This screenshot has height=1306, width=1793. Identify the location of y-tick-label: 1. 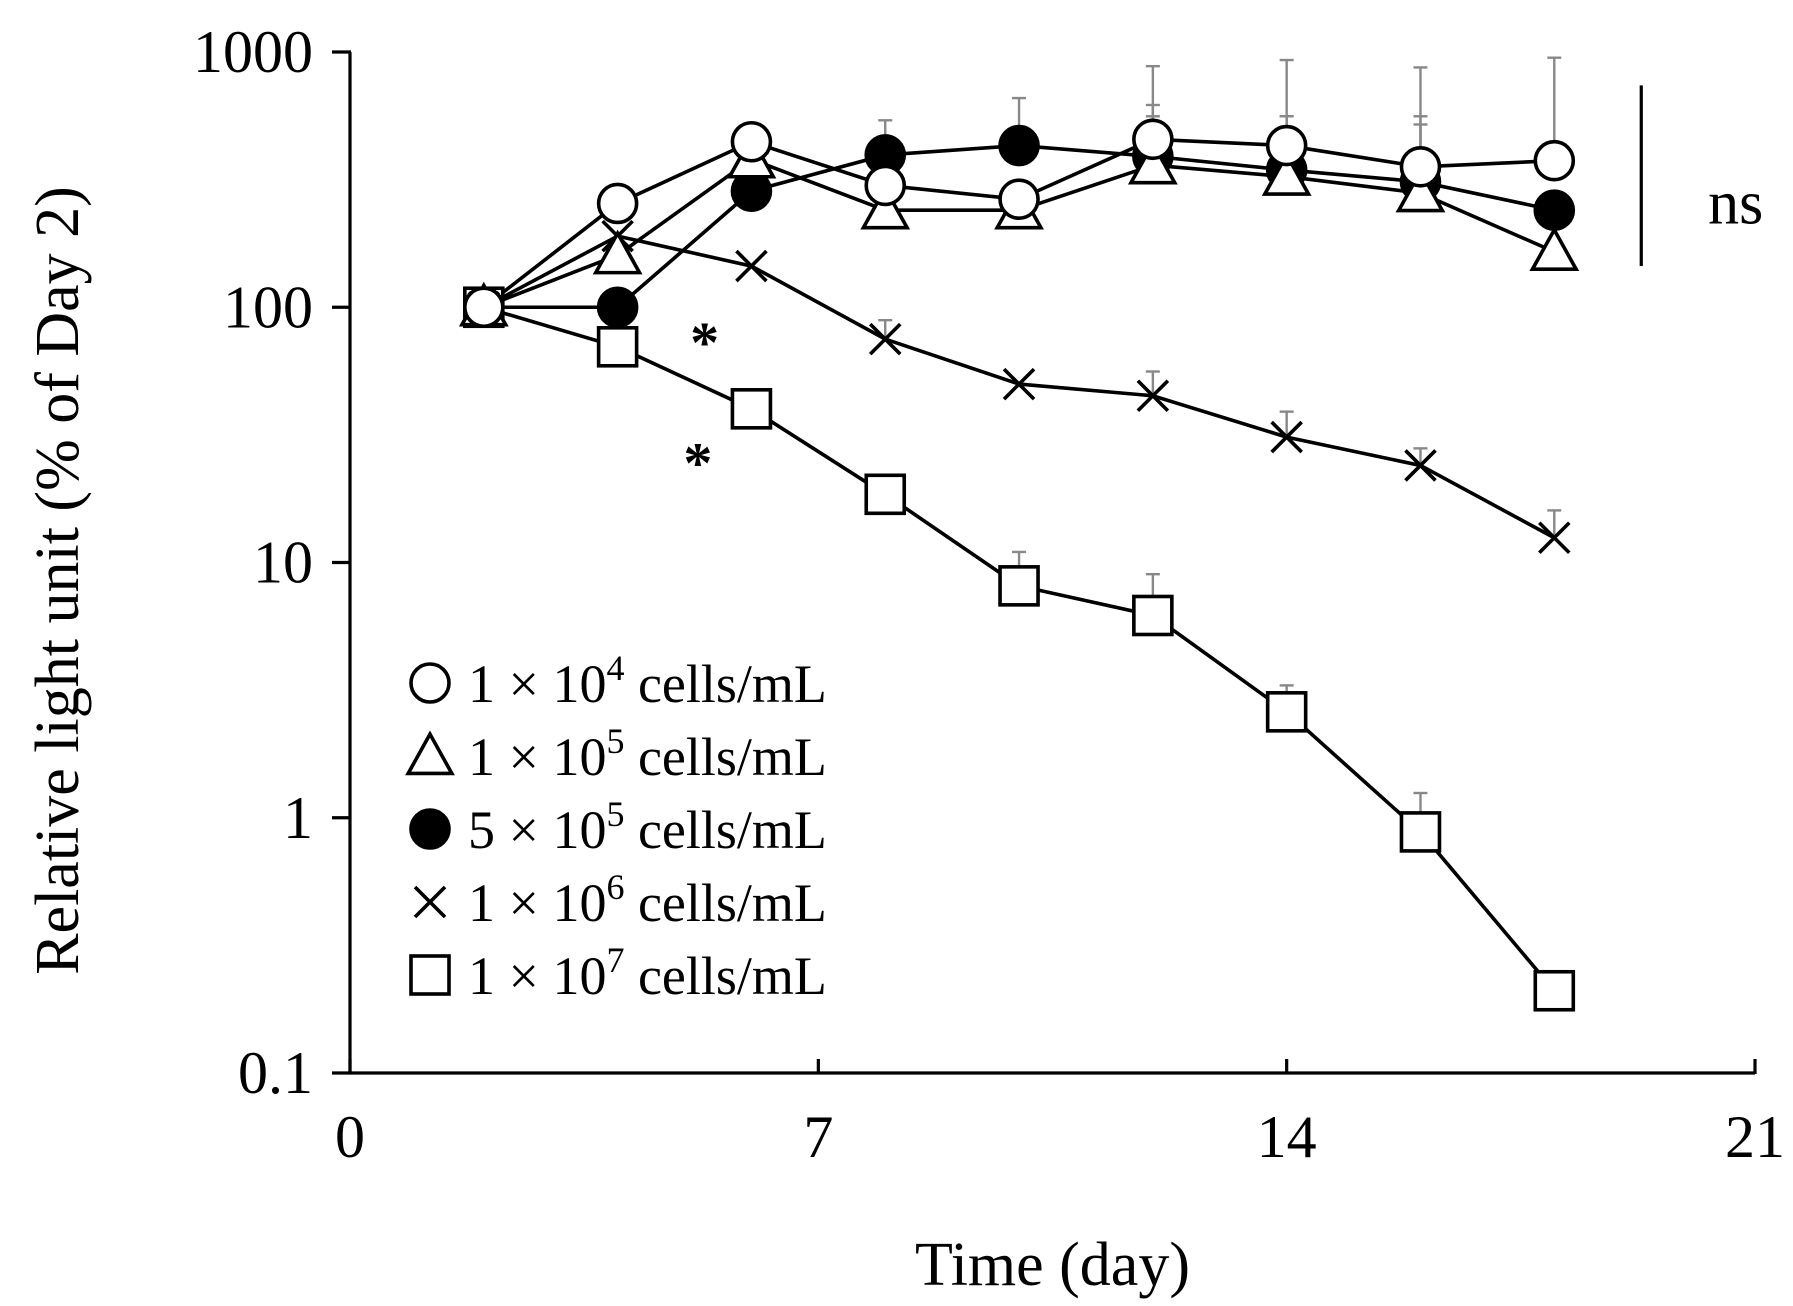
(298, 818).